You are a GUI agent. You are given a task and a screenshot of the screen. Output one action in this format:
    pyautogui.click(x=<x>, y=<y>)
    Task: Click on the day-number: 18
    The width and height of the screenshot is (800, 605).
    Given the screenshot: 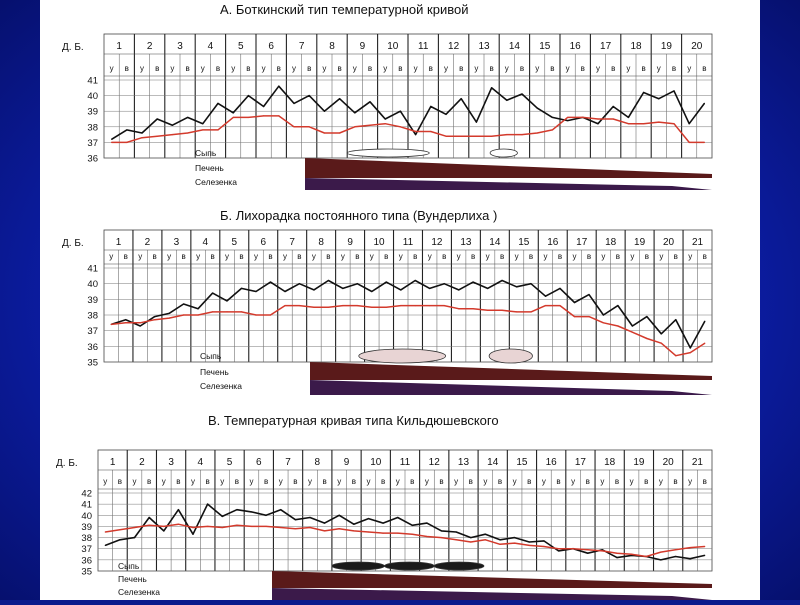 What is the action you would take?
    pyautogui.click(x=611, y=242)
    